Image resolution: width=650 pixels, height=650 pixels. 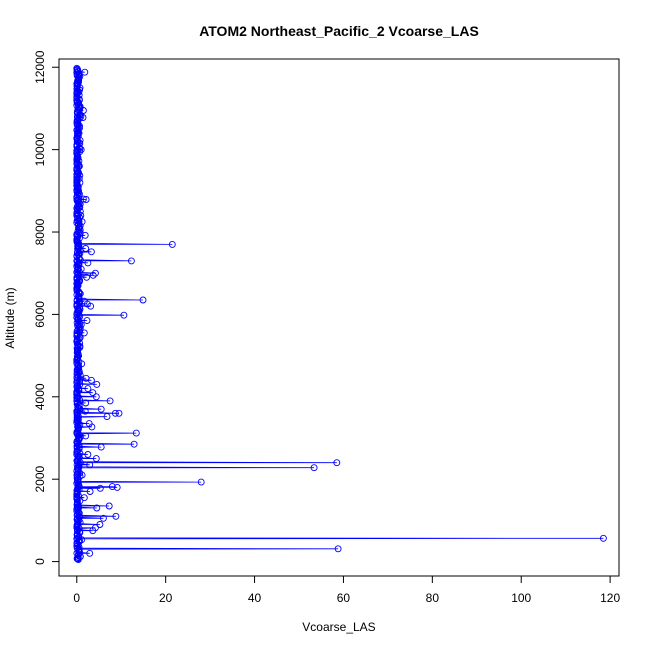 What do you see at coordinates (40, 314) in the screenshot?
I see `y-tick-label: 6000` at bounding box center [40, 314].